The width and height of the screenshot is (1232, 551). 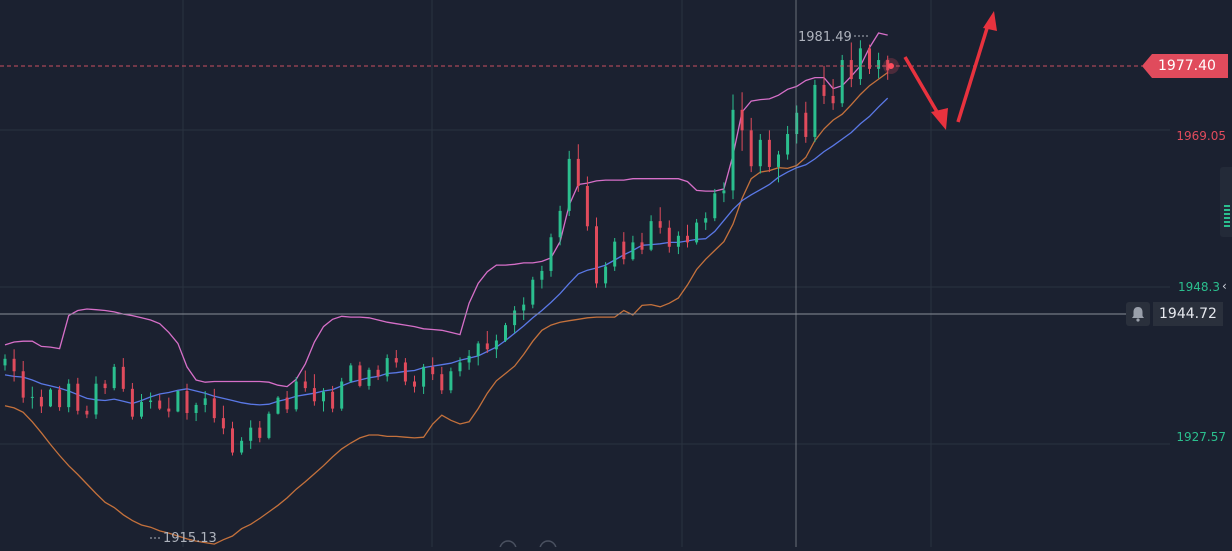 What do you see at coordinates (825, 37) in the screenshot?
I see `high-price-label: 1981.49` at bounding box center [825, 37].